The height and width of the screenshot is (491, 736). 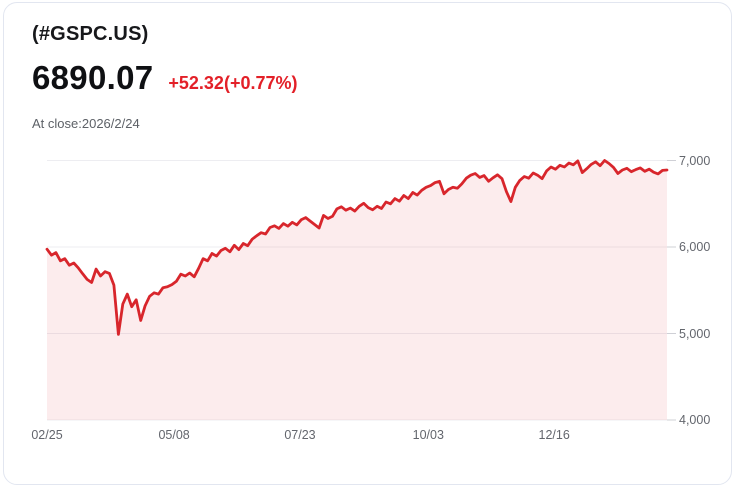 I want to click on x-axis-label: 02/25, so click(x=47, y=435).